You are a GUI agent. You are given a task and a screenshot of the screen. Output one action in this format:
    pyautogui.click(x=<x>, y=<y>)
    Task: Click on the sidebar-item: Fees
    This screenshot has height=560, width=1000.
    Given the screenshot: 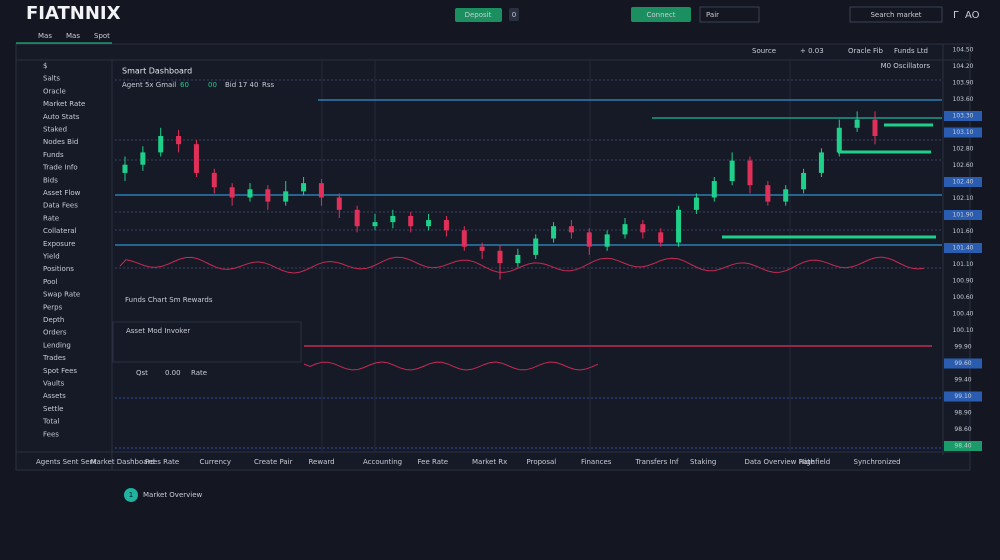 What is the action you would take?
    pyautogui.click(x=51, y=434)
    